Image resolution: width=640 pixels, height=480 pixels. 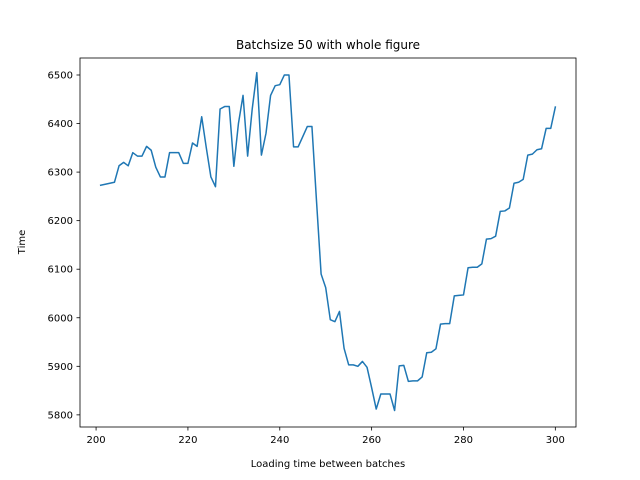 What do you see at coordinates (60, 367) in the screenshot?
I see `y-tick-label: 5900` at bounding box center [60, 367].